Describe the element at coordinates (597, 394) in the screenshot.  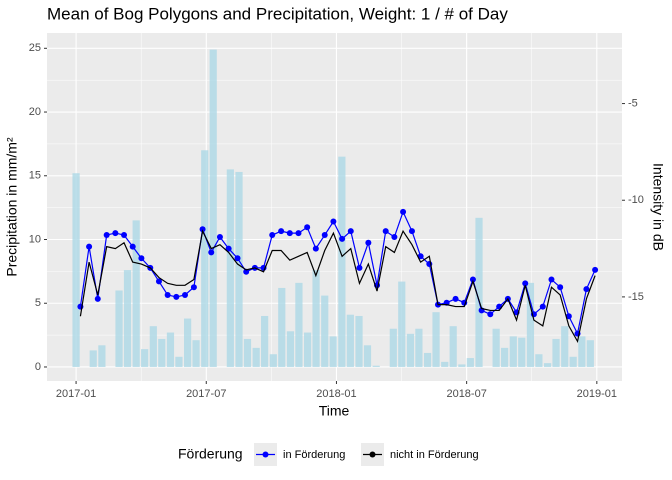
I see `x-tick-label: 2019-01` at that location.